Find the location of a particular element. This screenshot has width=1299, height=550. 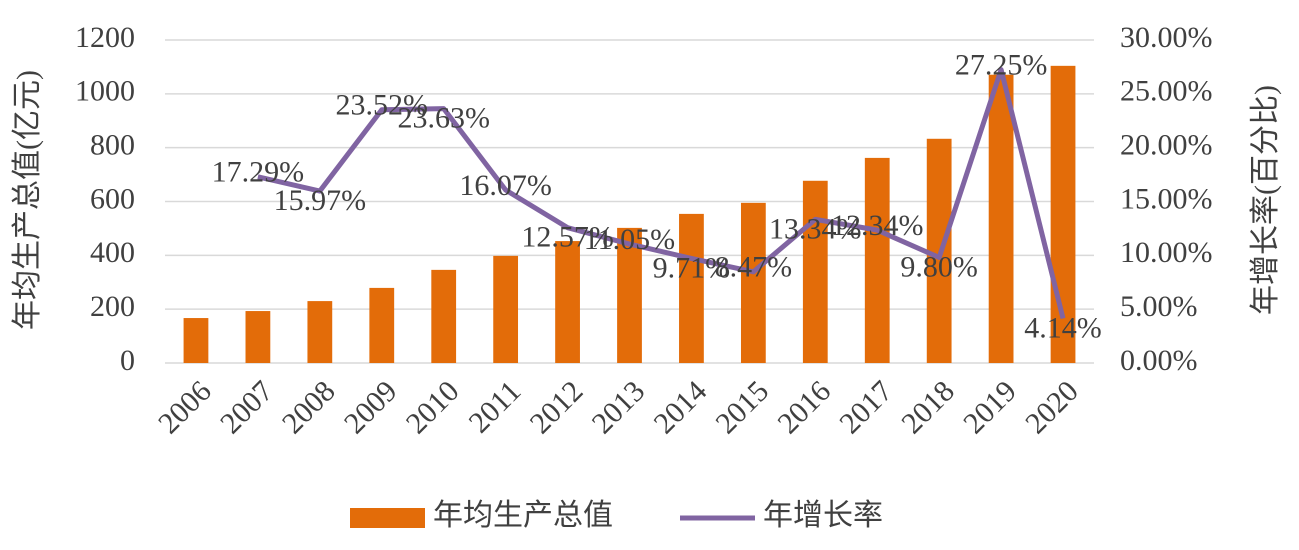

x-tick-label: 2020 is located at coordinates (1052, 407).